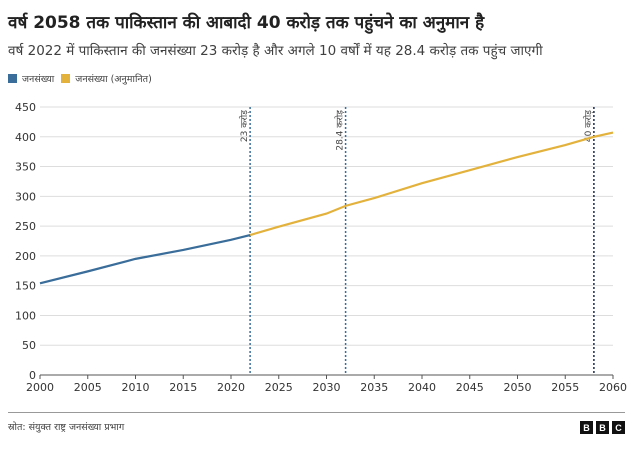 Image resolution: width=640 pixels, height=451 pixels. What do you see at coordinates (588, 126) in the screenshot?
I see `annotation-label: 40 करोड़` at bounding box center [588, 126].